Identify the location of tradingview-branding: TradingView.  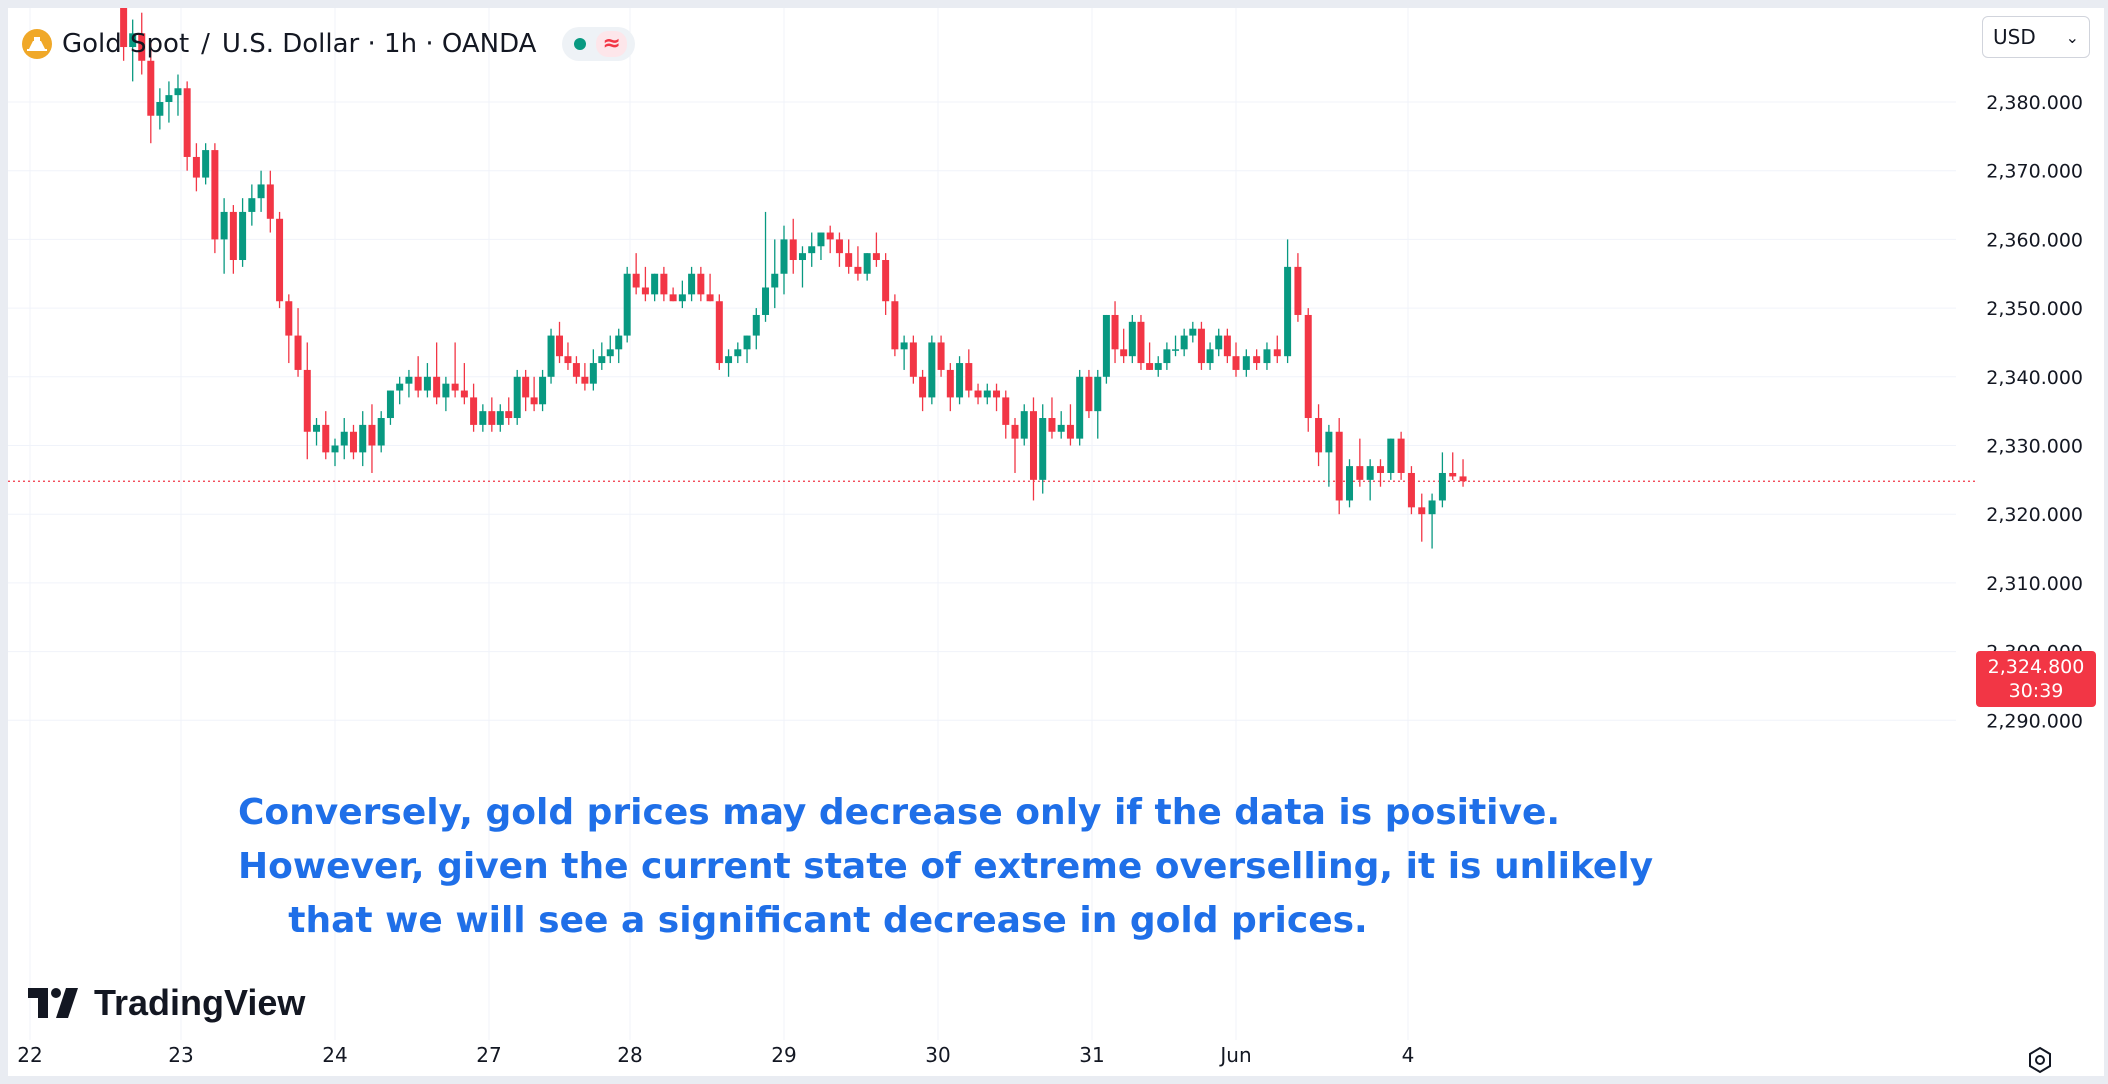
(166, 1003).